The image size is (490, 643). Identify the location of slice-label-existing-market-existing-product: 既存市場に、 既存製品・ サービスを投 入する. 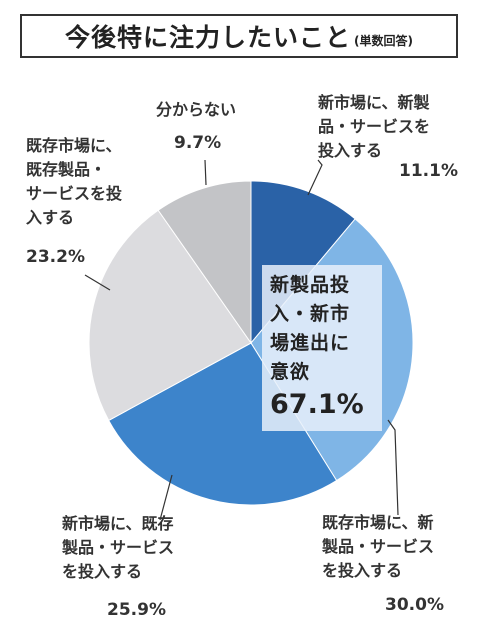
(74, 182).